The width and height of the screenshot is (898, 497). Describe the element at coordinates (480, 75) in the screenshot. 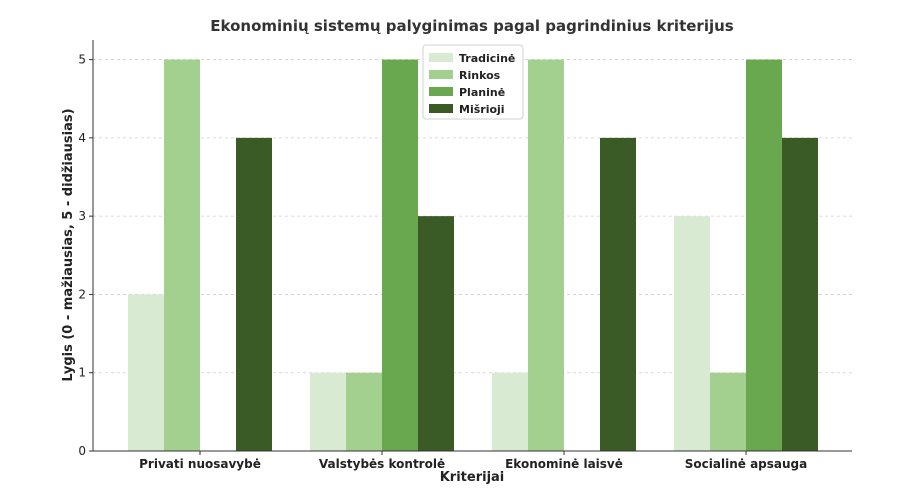

I see `legend-label: Rinkos` at that location.